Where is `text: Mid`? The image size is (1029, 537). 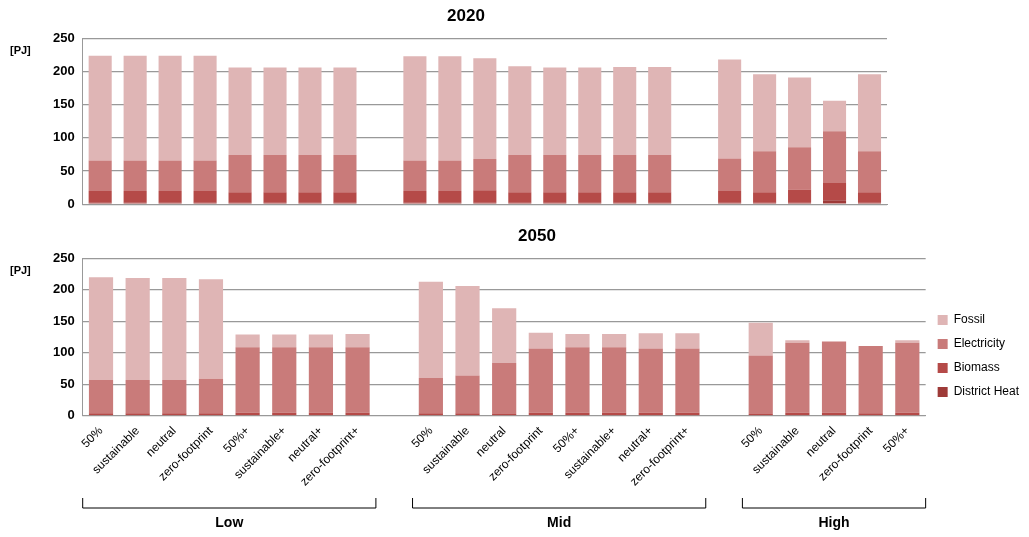
text: Mid is located at coordinates (559, 521).